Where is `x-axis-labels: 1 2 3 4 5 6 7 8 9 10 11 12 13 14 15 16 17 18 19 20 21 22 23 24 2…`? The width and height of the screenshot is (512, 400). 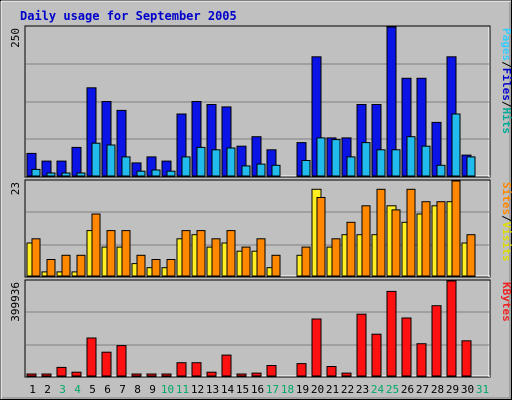
x-axis-labels: 1 2 3 4 5 6 7 8 9 10 11 12 13 14 15 16 17 18 19 20 21 22 23 24 2… is located at coordinates (259, 389).